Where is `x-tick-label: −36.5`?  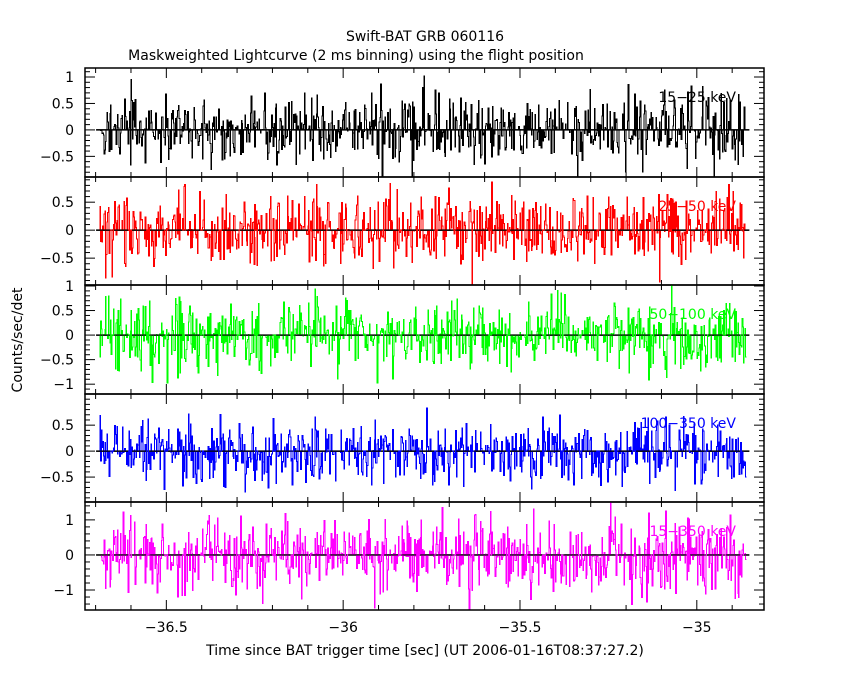
x-tick-label: −36.5 is located at coordinates (166, 628).